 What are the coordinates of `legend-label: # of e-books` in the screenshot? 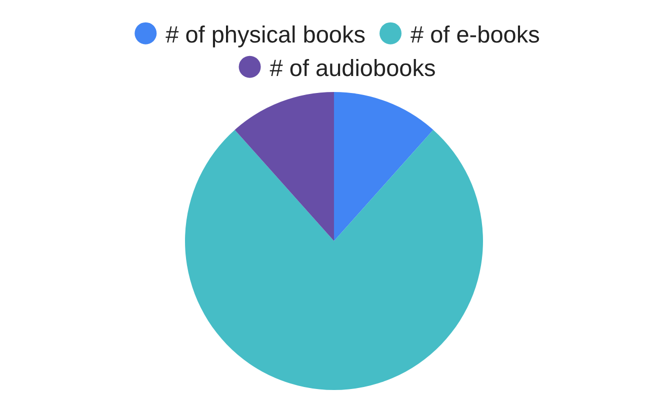 It's located at (475, 34).